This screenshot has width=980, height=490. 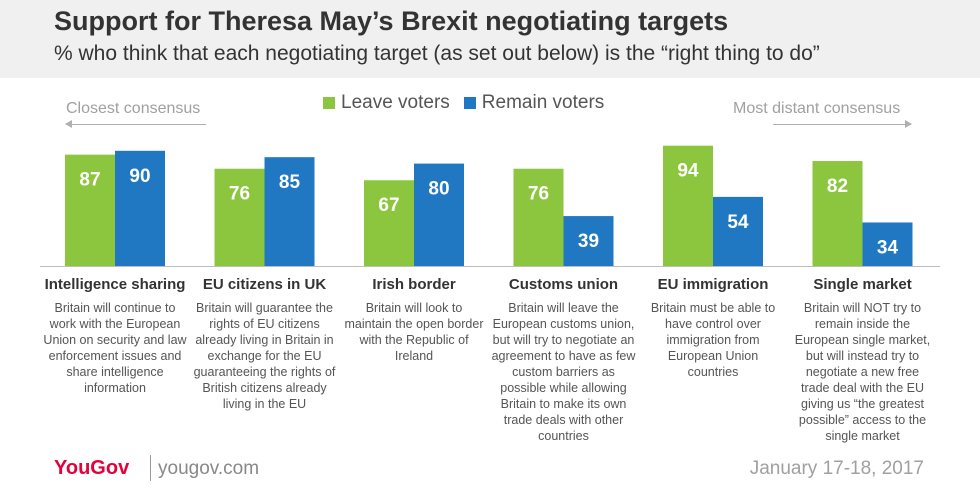 I want to click on category-label-3: Customs union, so click(x=563, y=284).